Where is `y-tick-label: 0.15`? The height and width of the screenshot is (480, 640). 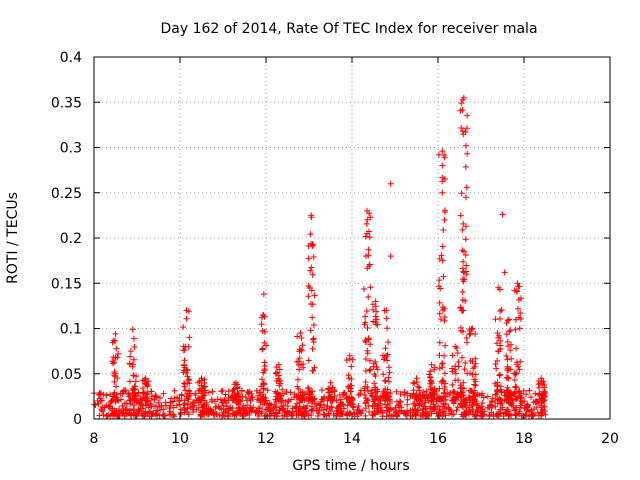 y-tick-label: 0.15 is located at coordinates (66, 284).